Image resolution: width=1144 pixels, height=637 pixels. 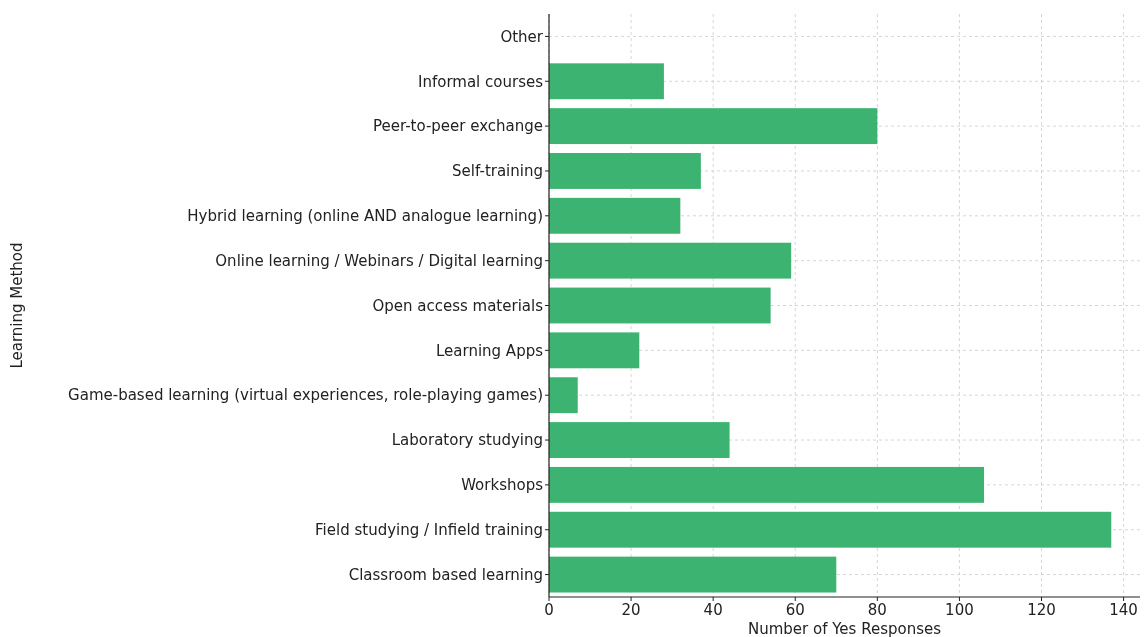 I want to click on y-tick-label: Learning Apps, so click(x=489, y=350).